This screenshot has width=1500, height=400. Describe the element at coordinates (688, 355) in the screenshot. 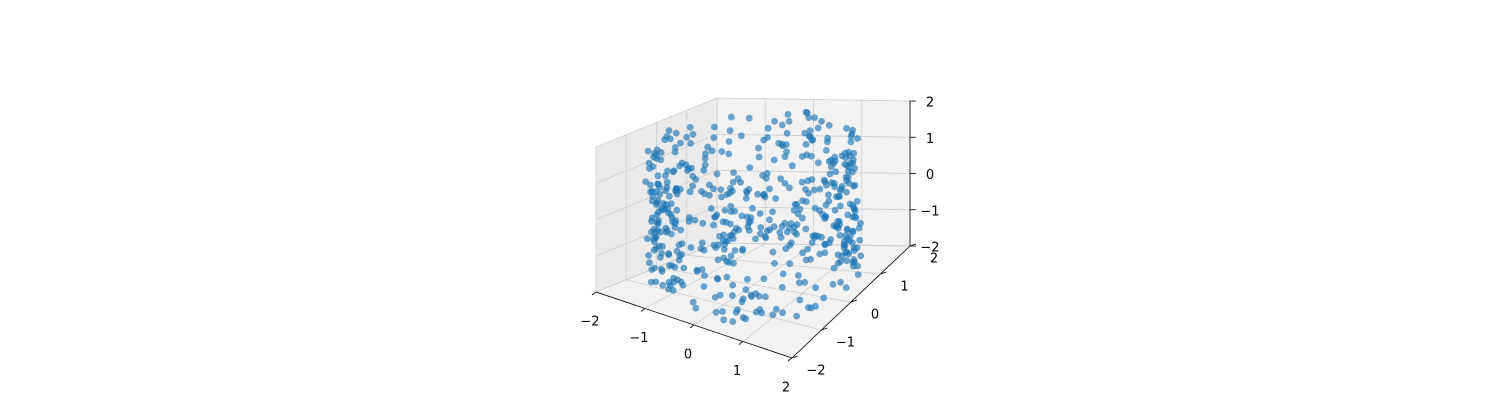

I see `x-tick-label: 0` at that location.